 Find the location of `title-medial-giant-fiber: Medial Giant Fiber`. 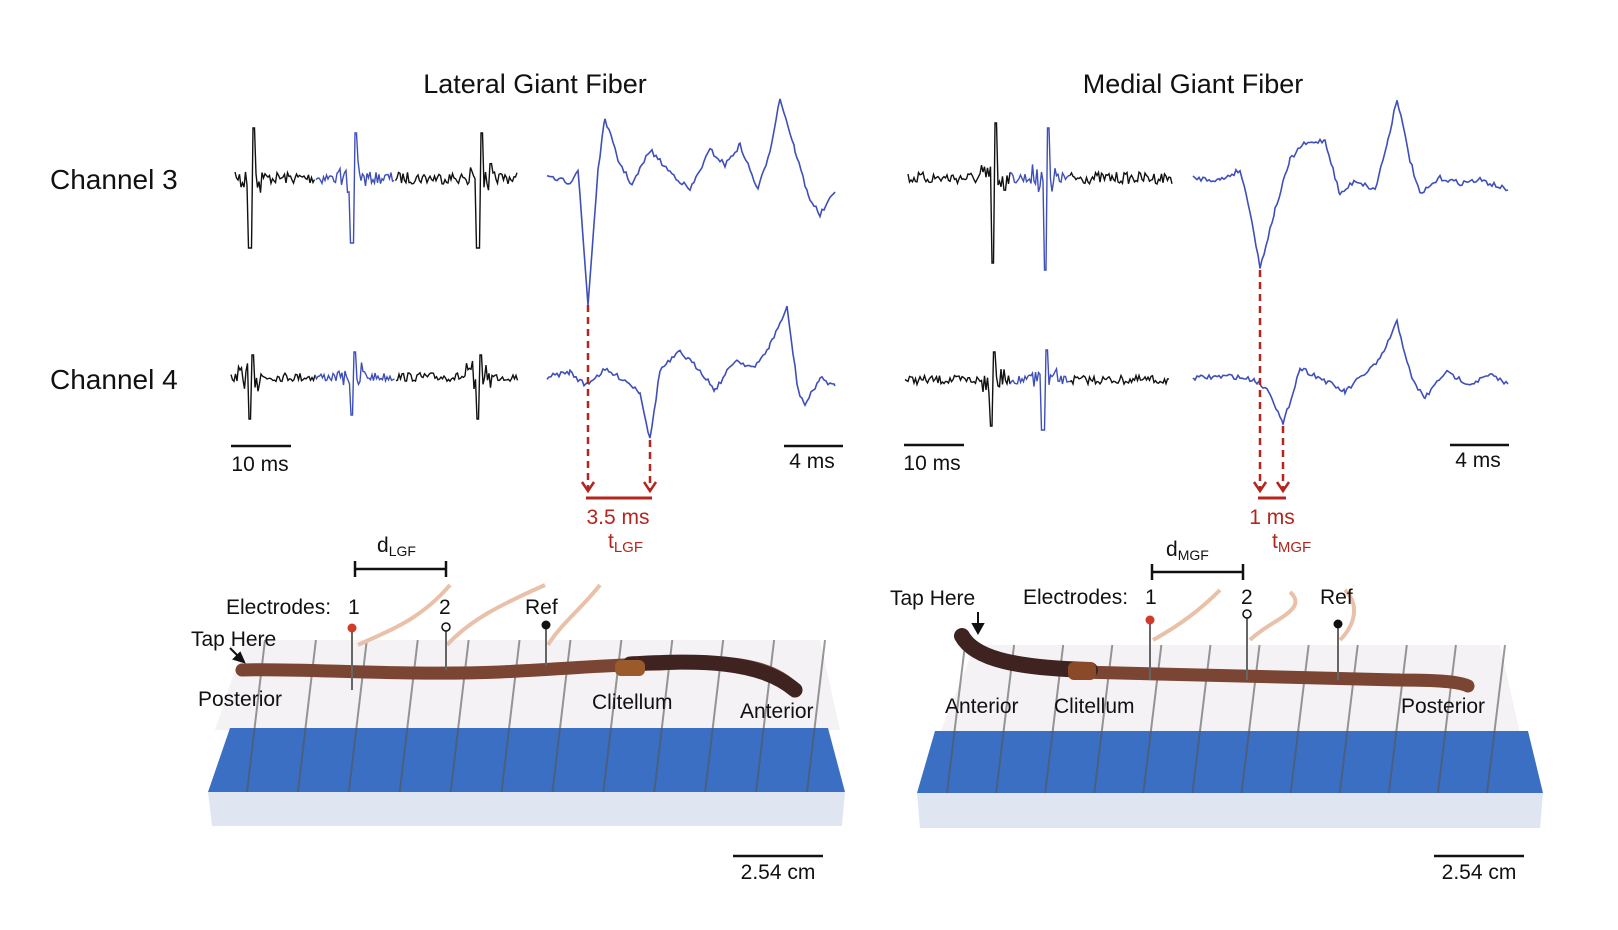

title-medial-giant-fiber: Medial Giant Fiber is located at coordinates (1193, 84).